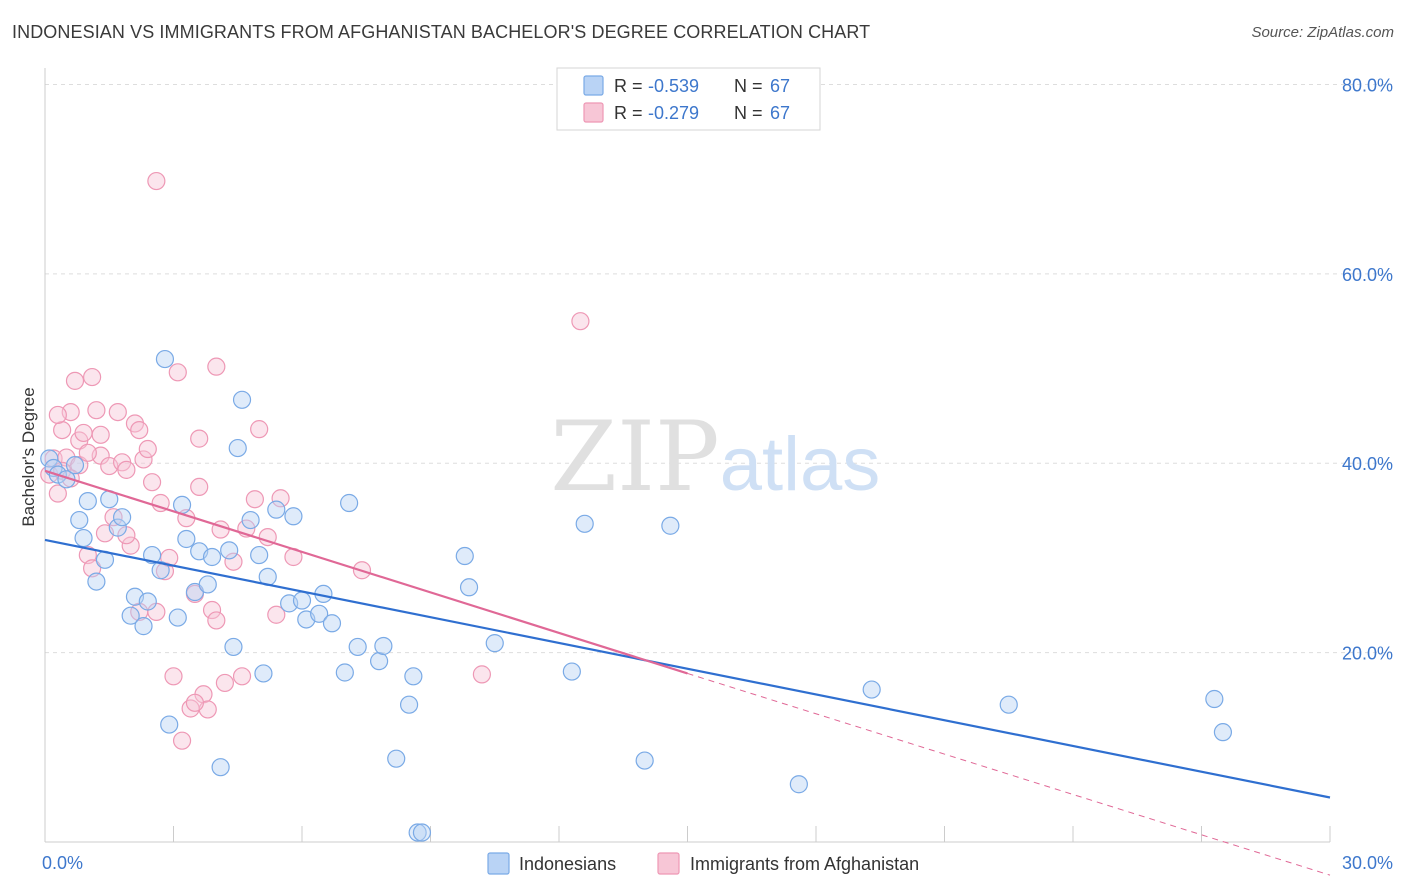  Describe the element at coordinates (668, 863) in the screenshot. I see `series-legend-swatch-pink` at that location.